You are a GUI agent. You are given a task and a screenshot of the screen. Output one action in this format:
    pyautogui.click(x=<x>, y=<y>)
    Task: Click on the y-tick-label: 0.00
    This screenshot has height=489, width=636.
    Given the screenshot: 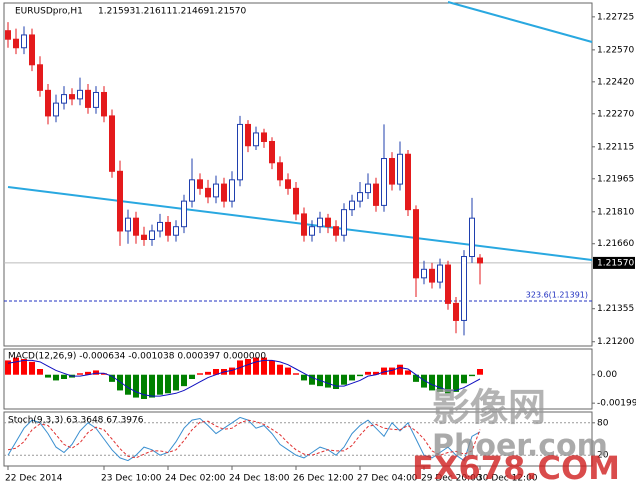 What is the action you would take?
    pyautogui.click(x=607, y=375)
    